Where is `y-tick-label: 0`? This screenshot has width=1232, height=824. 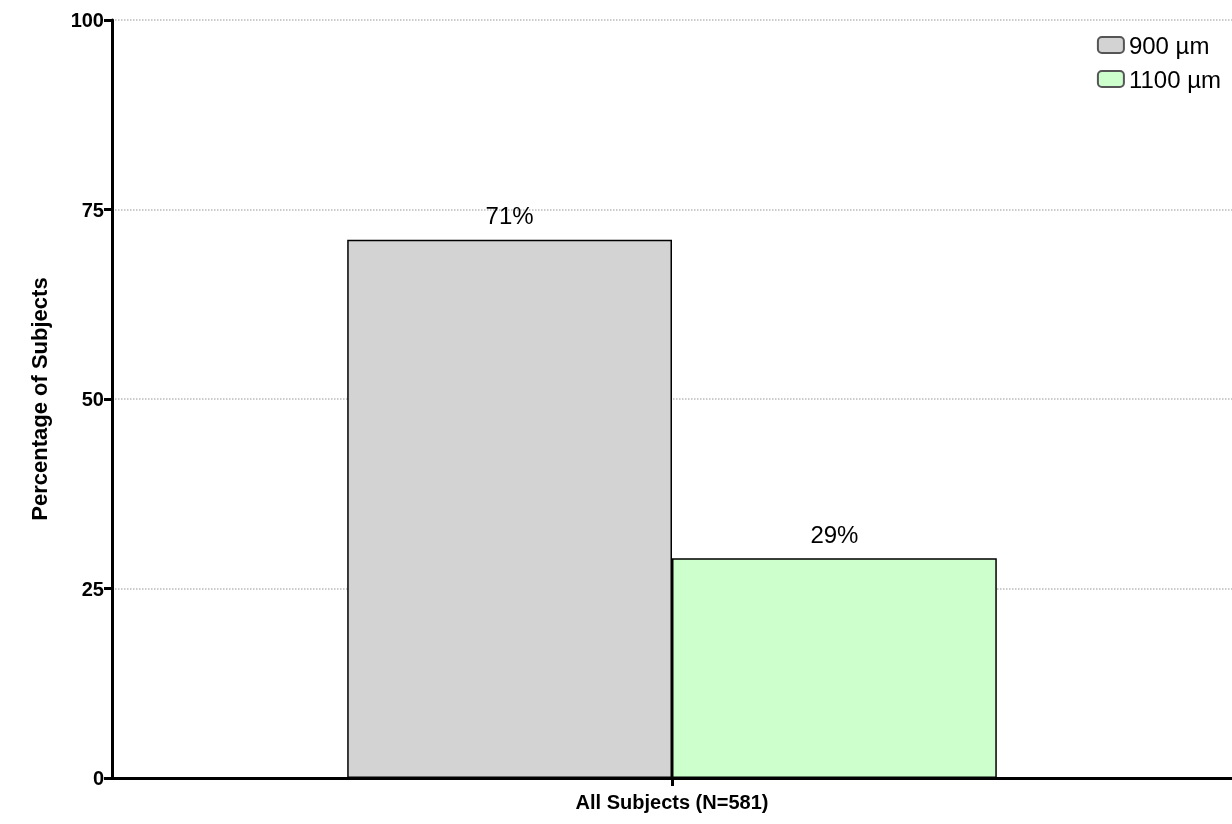 y-tick-label: 0 is located at coordinates (98, 778).